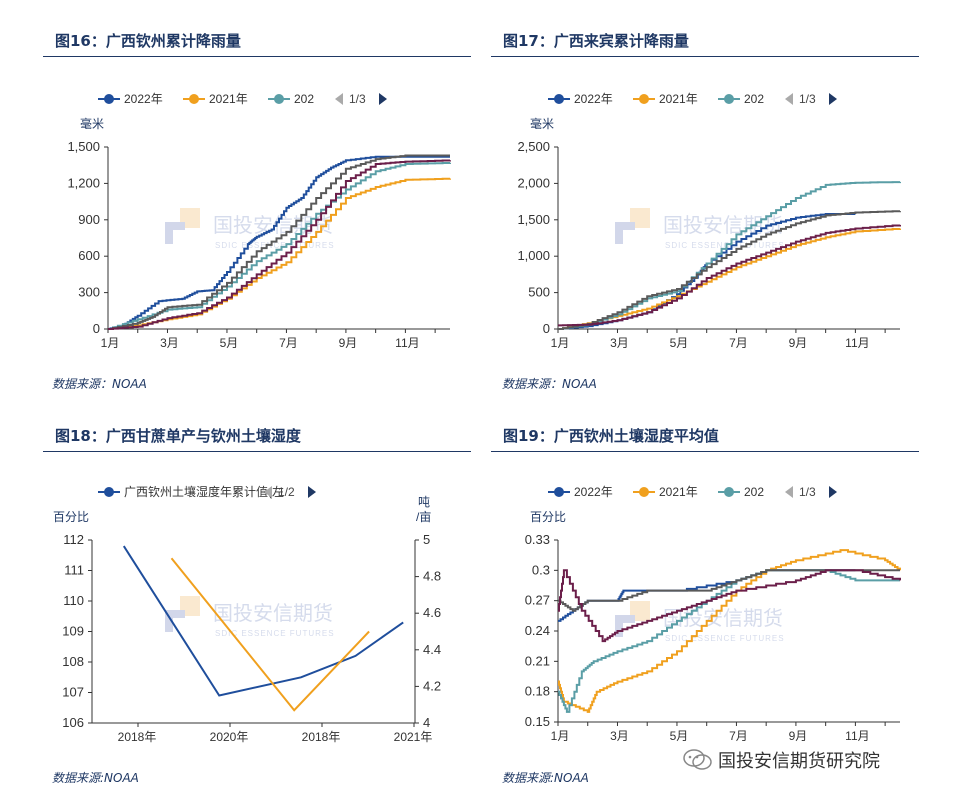 The image size is (954, 799). What do you see at coordinates (426, 539) in the screenshot?
I see `y-tick-label-right: 5` at bounding box center [426, 539].